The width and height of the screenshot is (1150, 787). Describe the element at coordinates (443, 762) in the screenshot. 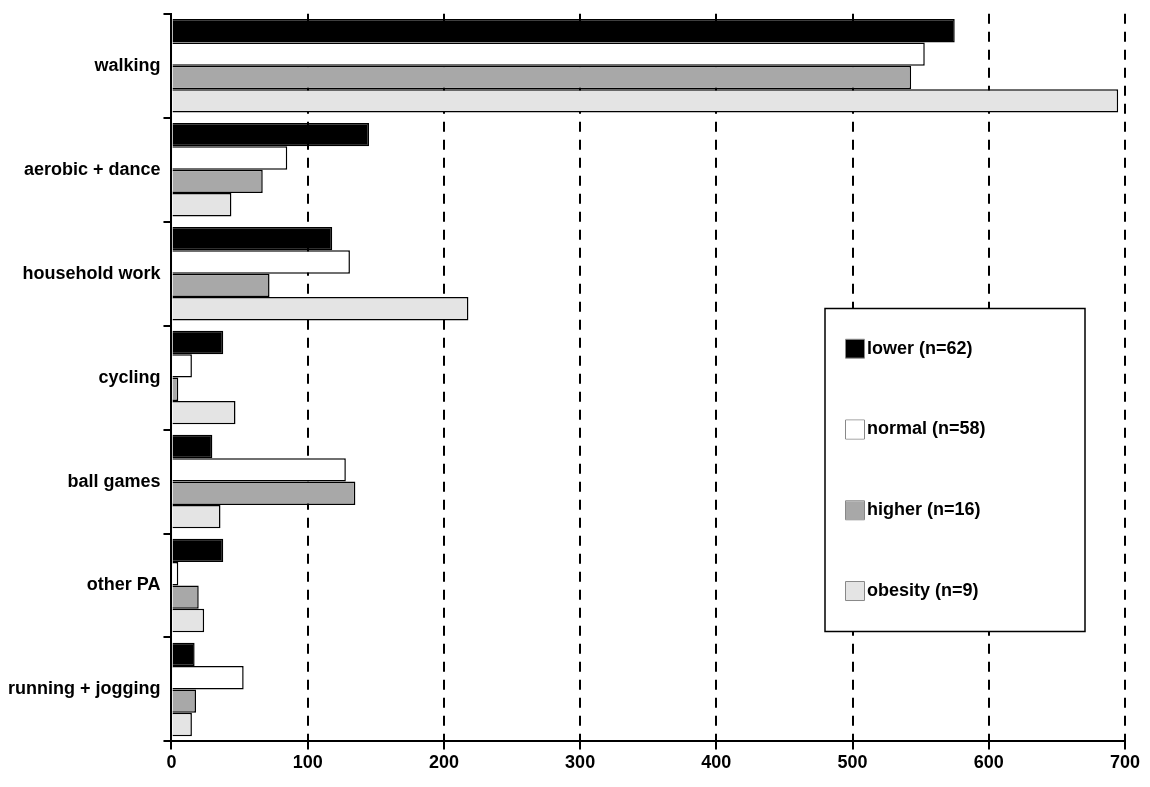

I see `x-tick-label: 200` at that location.